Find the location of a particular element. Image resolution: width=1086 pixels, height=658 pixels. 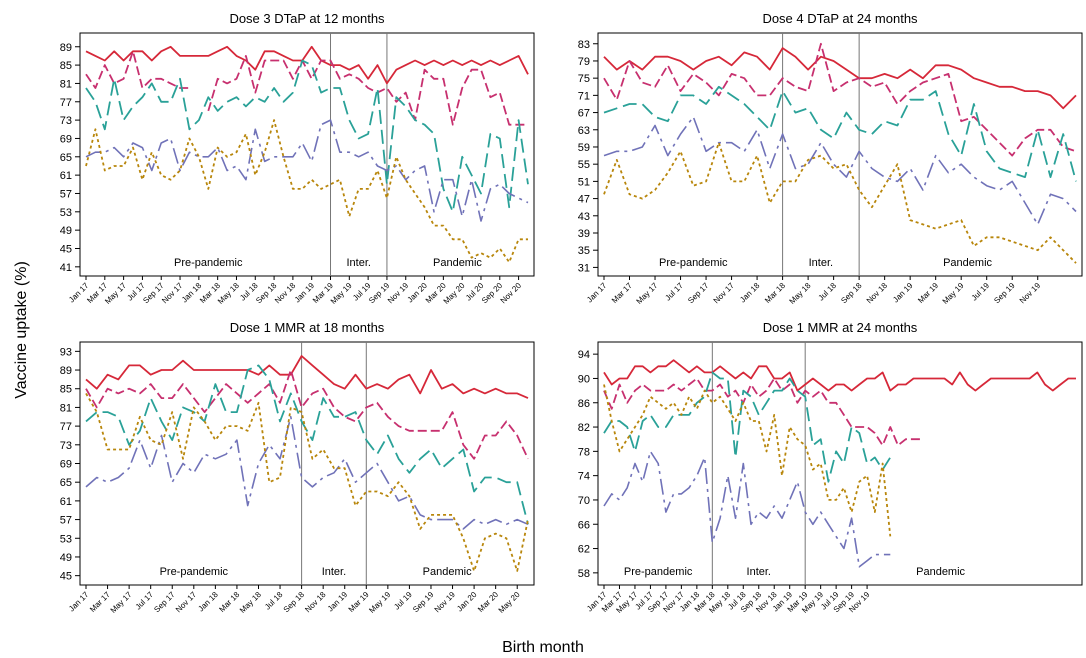

y-tick-label: 41 is located at coordinates (66, 268).